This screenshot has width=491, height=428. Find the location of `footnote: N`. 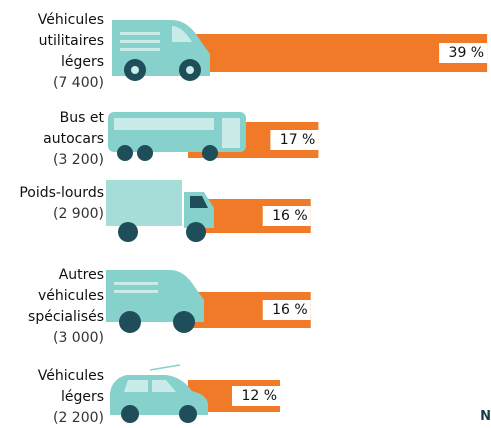

footnote: N is located at coordinates (485, 416).